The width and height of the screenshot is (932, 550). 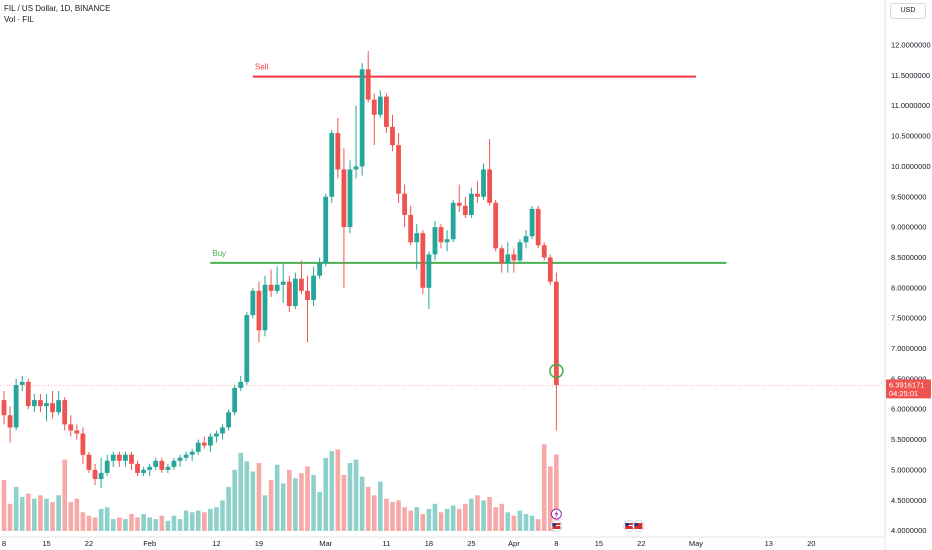 What do you see at coordinates (325, 543) in the screenshot?
I see `time-tick-label: Mar` at bounding box center [325, 543].